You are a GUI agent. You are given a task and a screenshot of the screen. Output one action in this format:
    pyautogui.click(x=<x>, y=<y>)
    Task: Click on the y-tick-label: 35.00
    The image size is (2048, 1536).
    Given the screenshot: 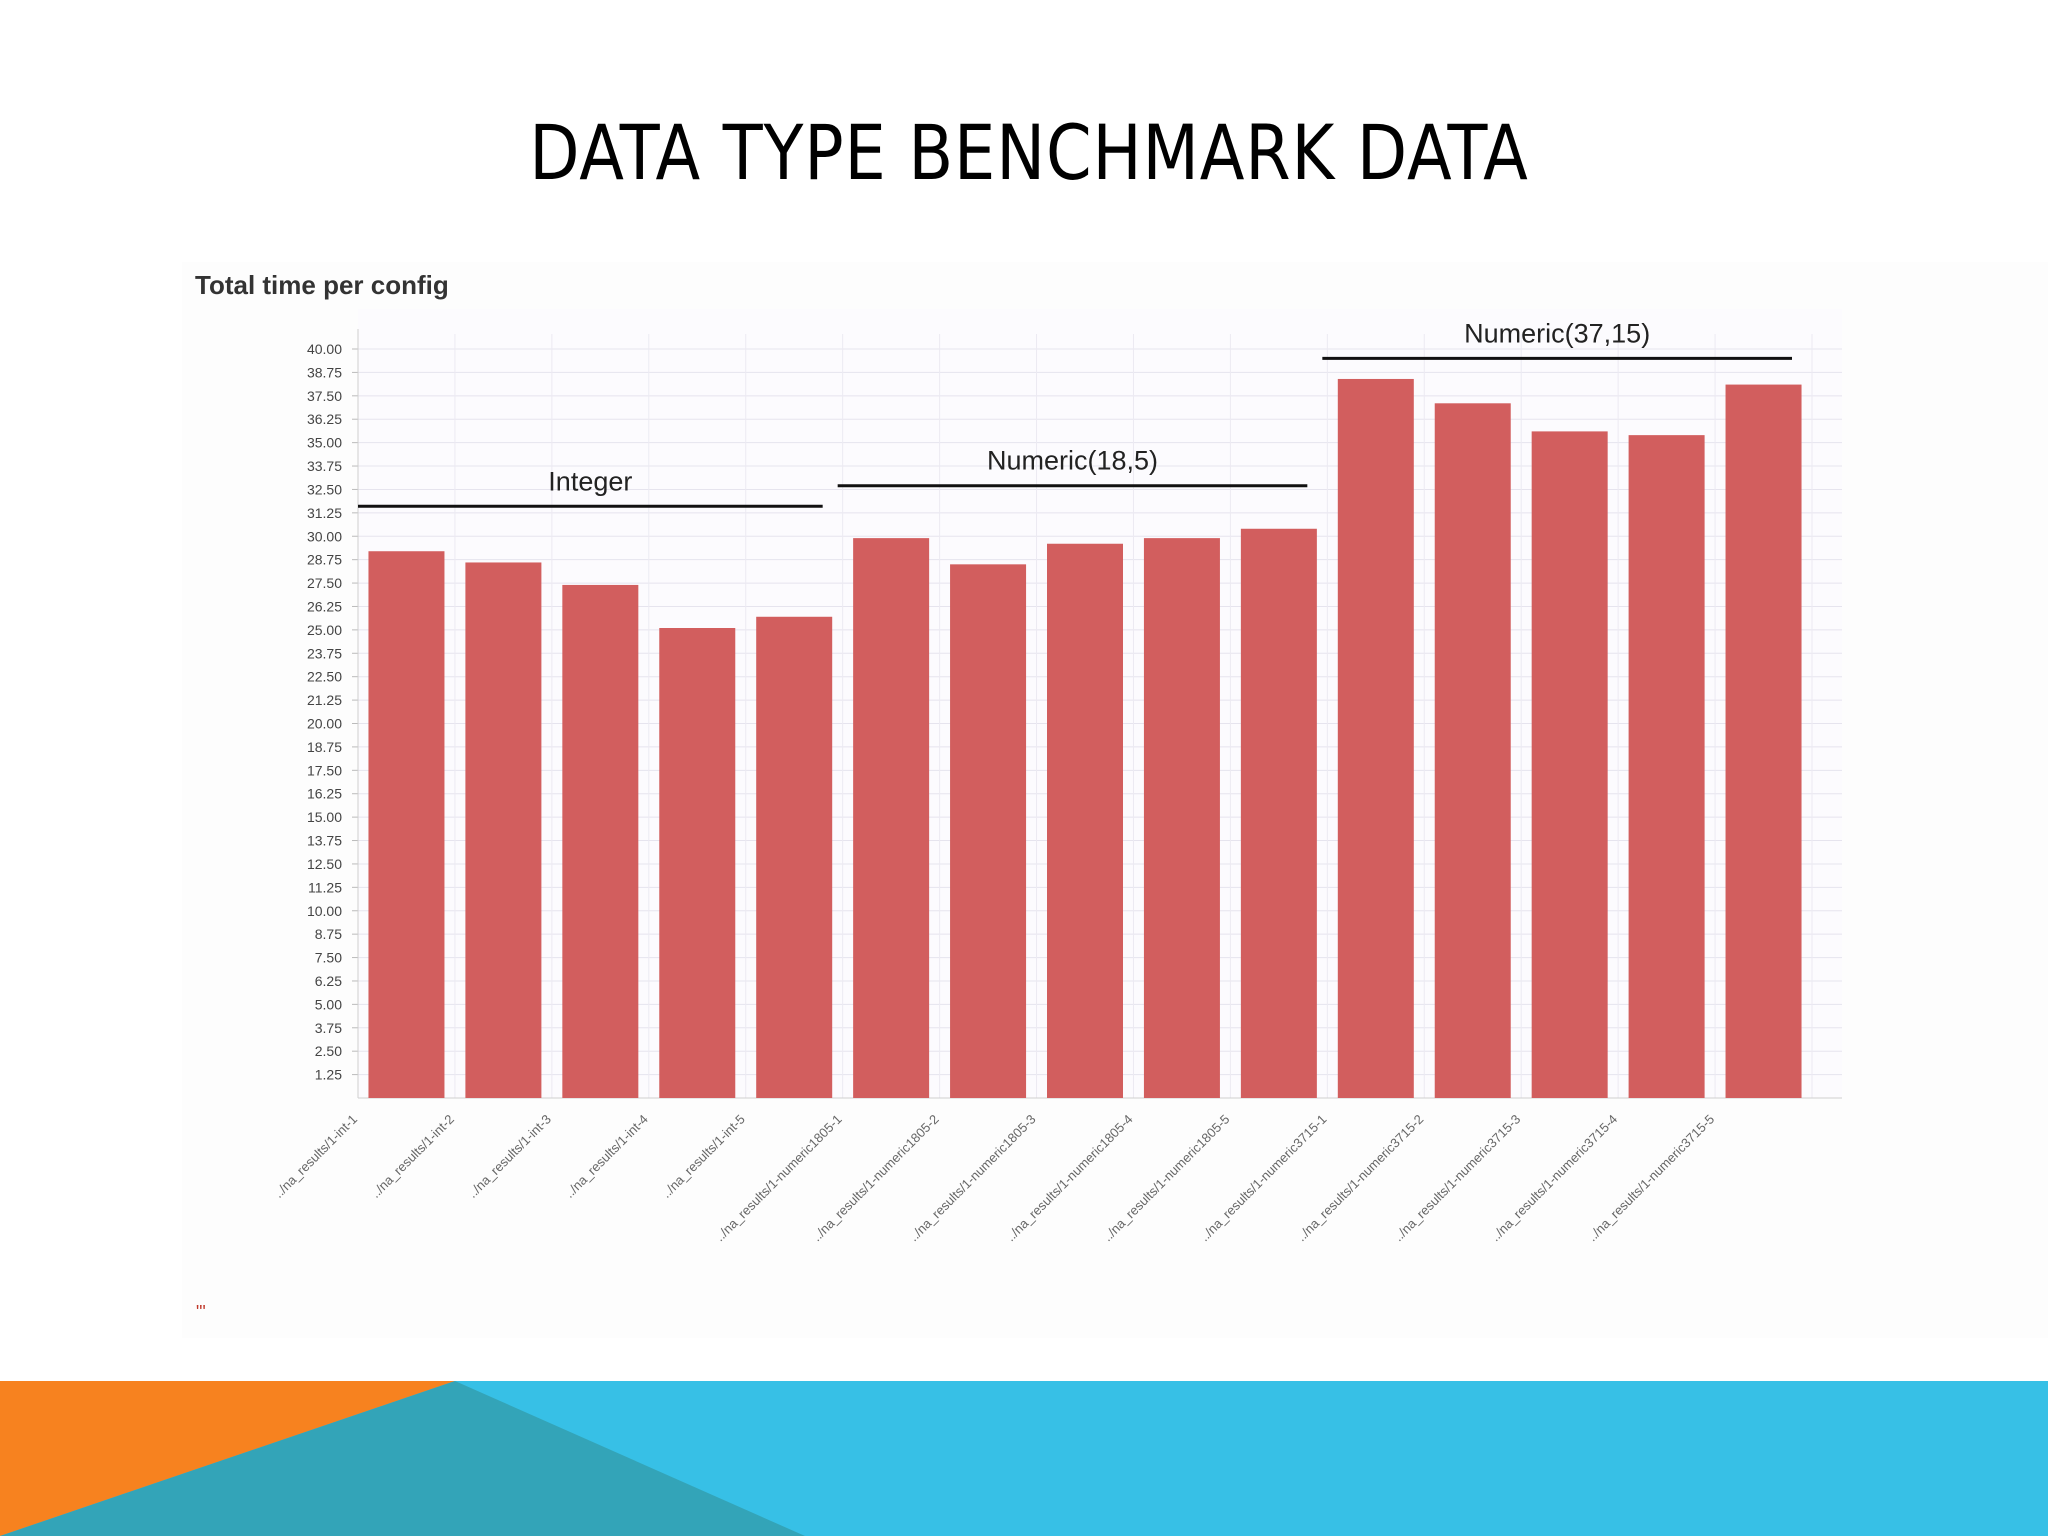 What is the action you would take?
    pyautogui.click(x=324, y=443)
    